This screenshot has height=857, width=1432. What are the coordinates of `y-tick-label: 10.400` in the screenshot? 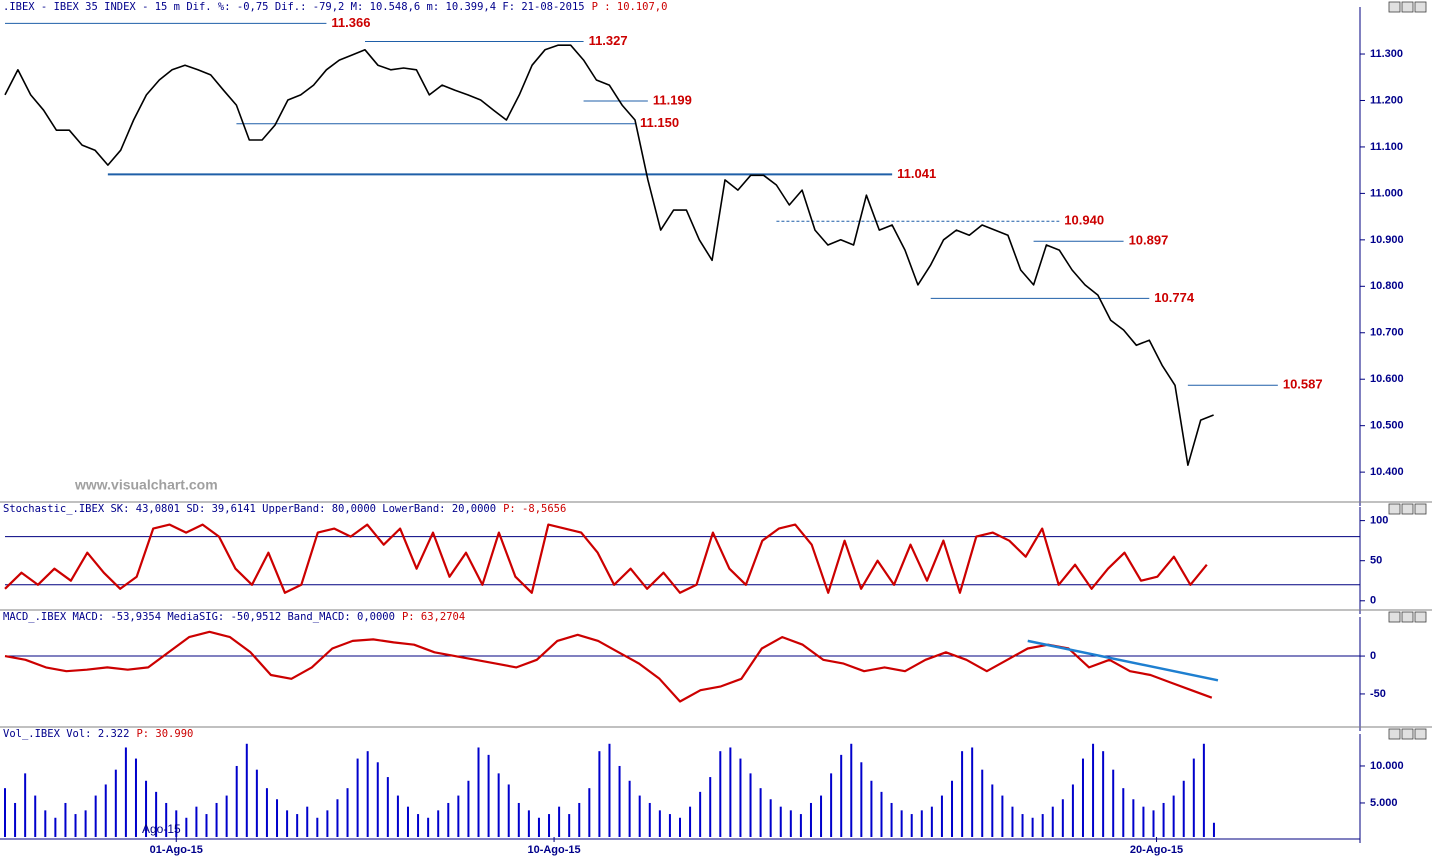 It's located at (1387, 472).